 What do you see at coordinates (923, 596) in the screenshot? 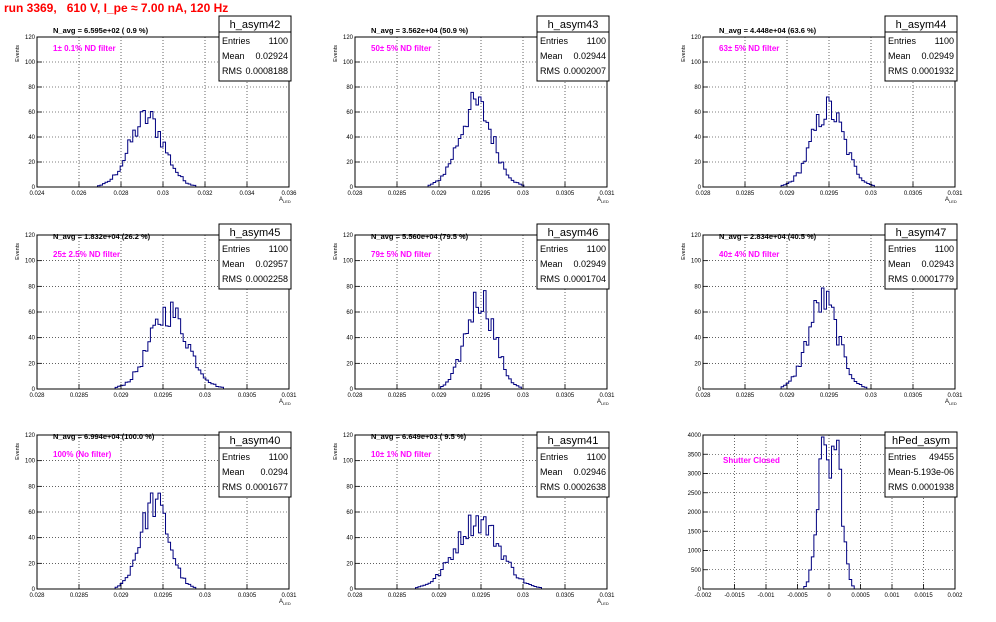
I see `x-tick-label: 0.0015` at bounding box center [923, 596].